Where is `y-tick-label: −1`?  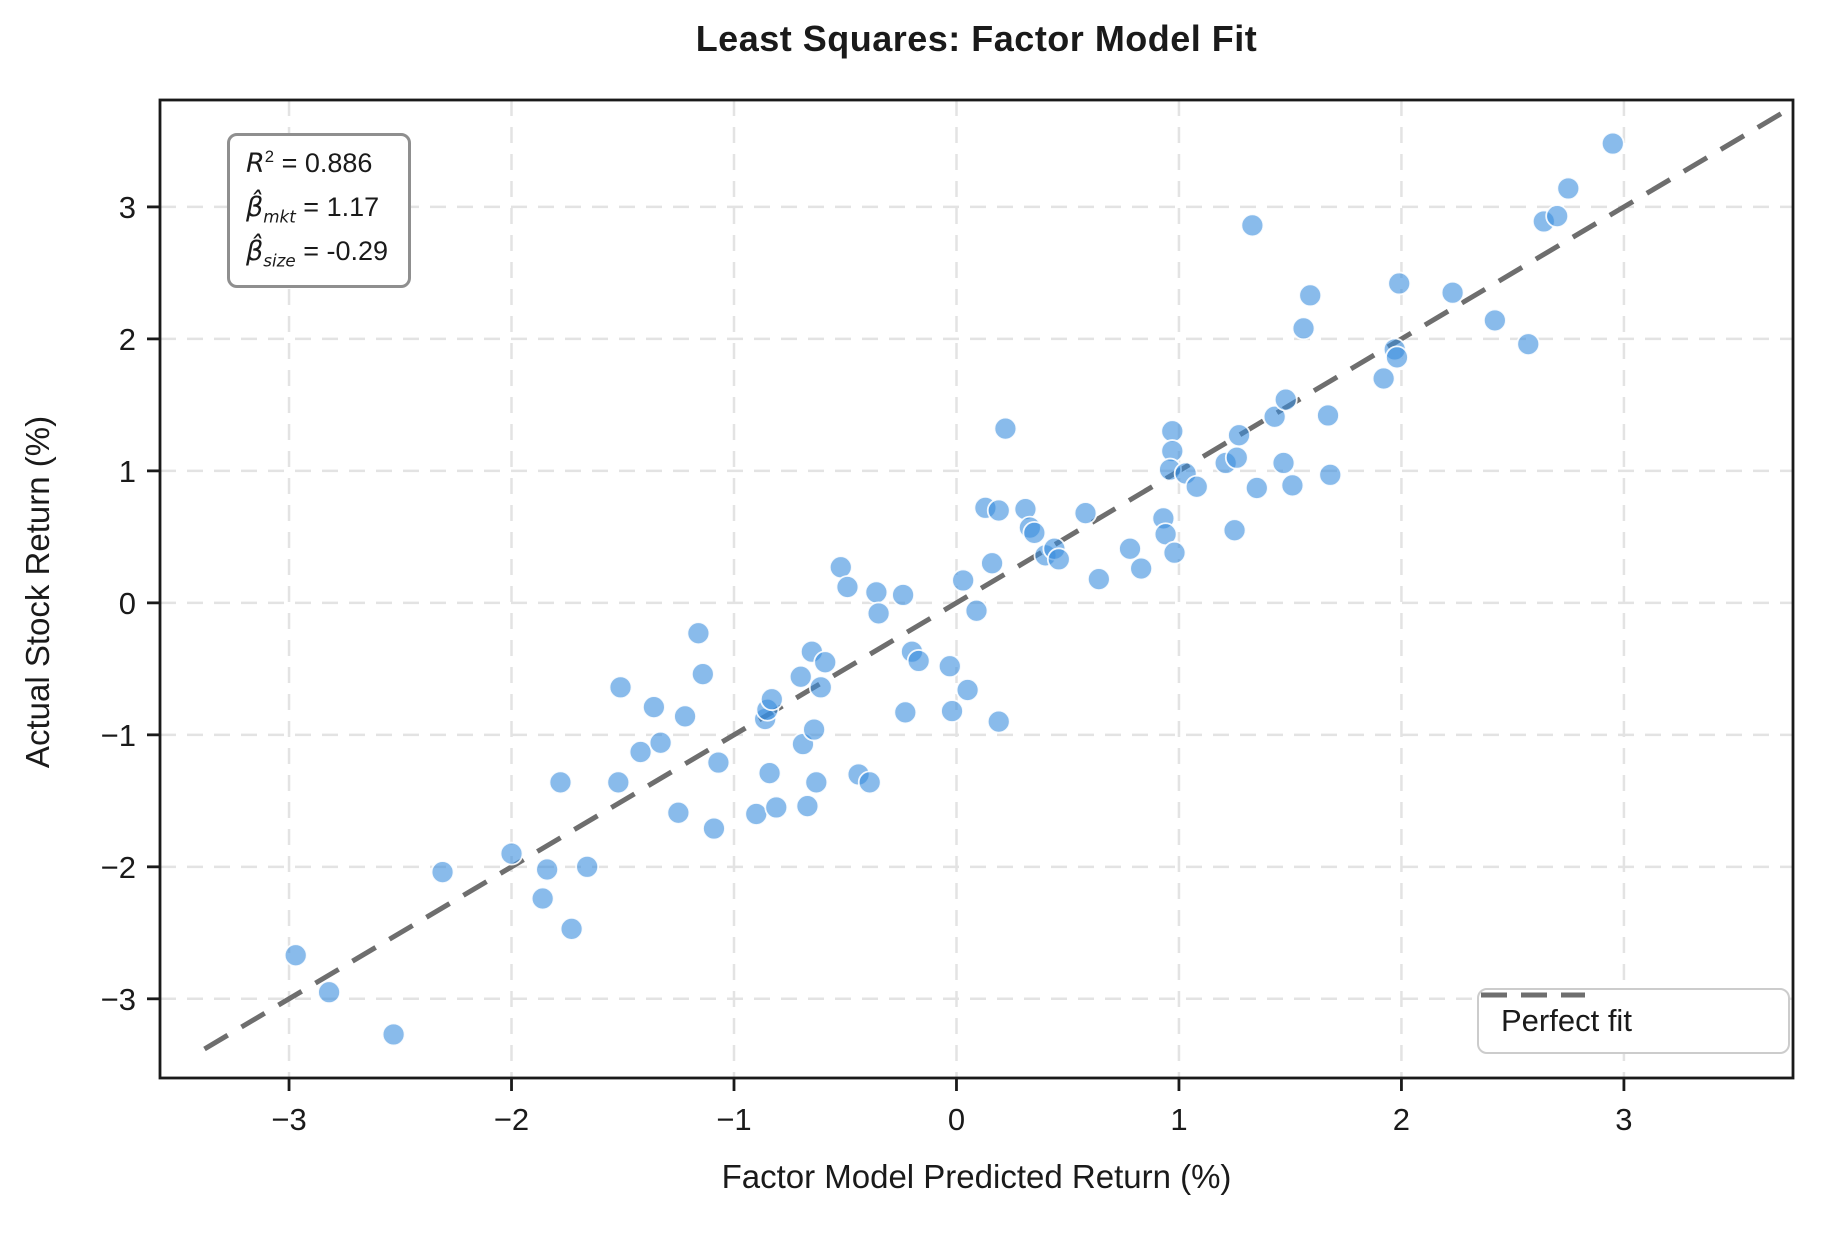 y-tick-label: −1 is located at coordinates (118, 735).